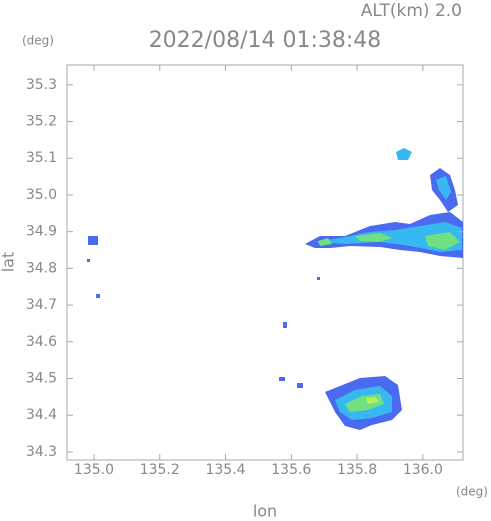  I want to click on y-tick-label: 34.4, so click(41, 415).